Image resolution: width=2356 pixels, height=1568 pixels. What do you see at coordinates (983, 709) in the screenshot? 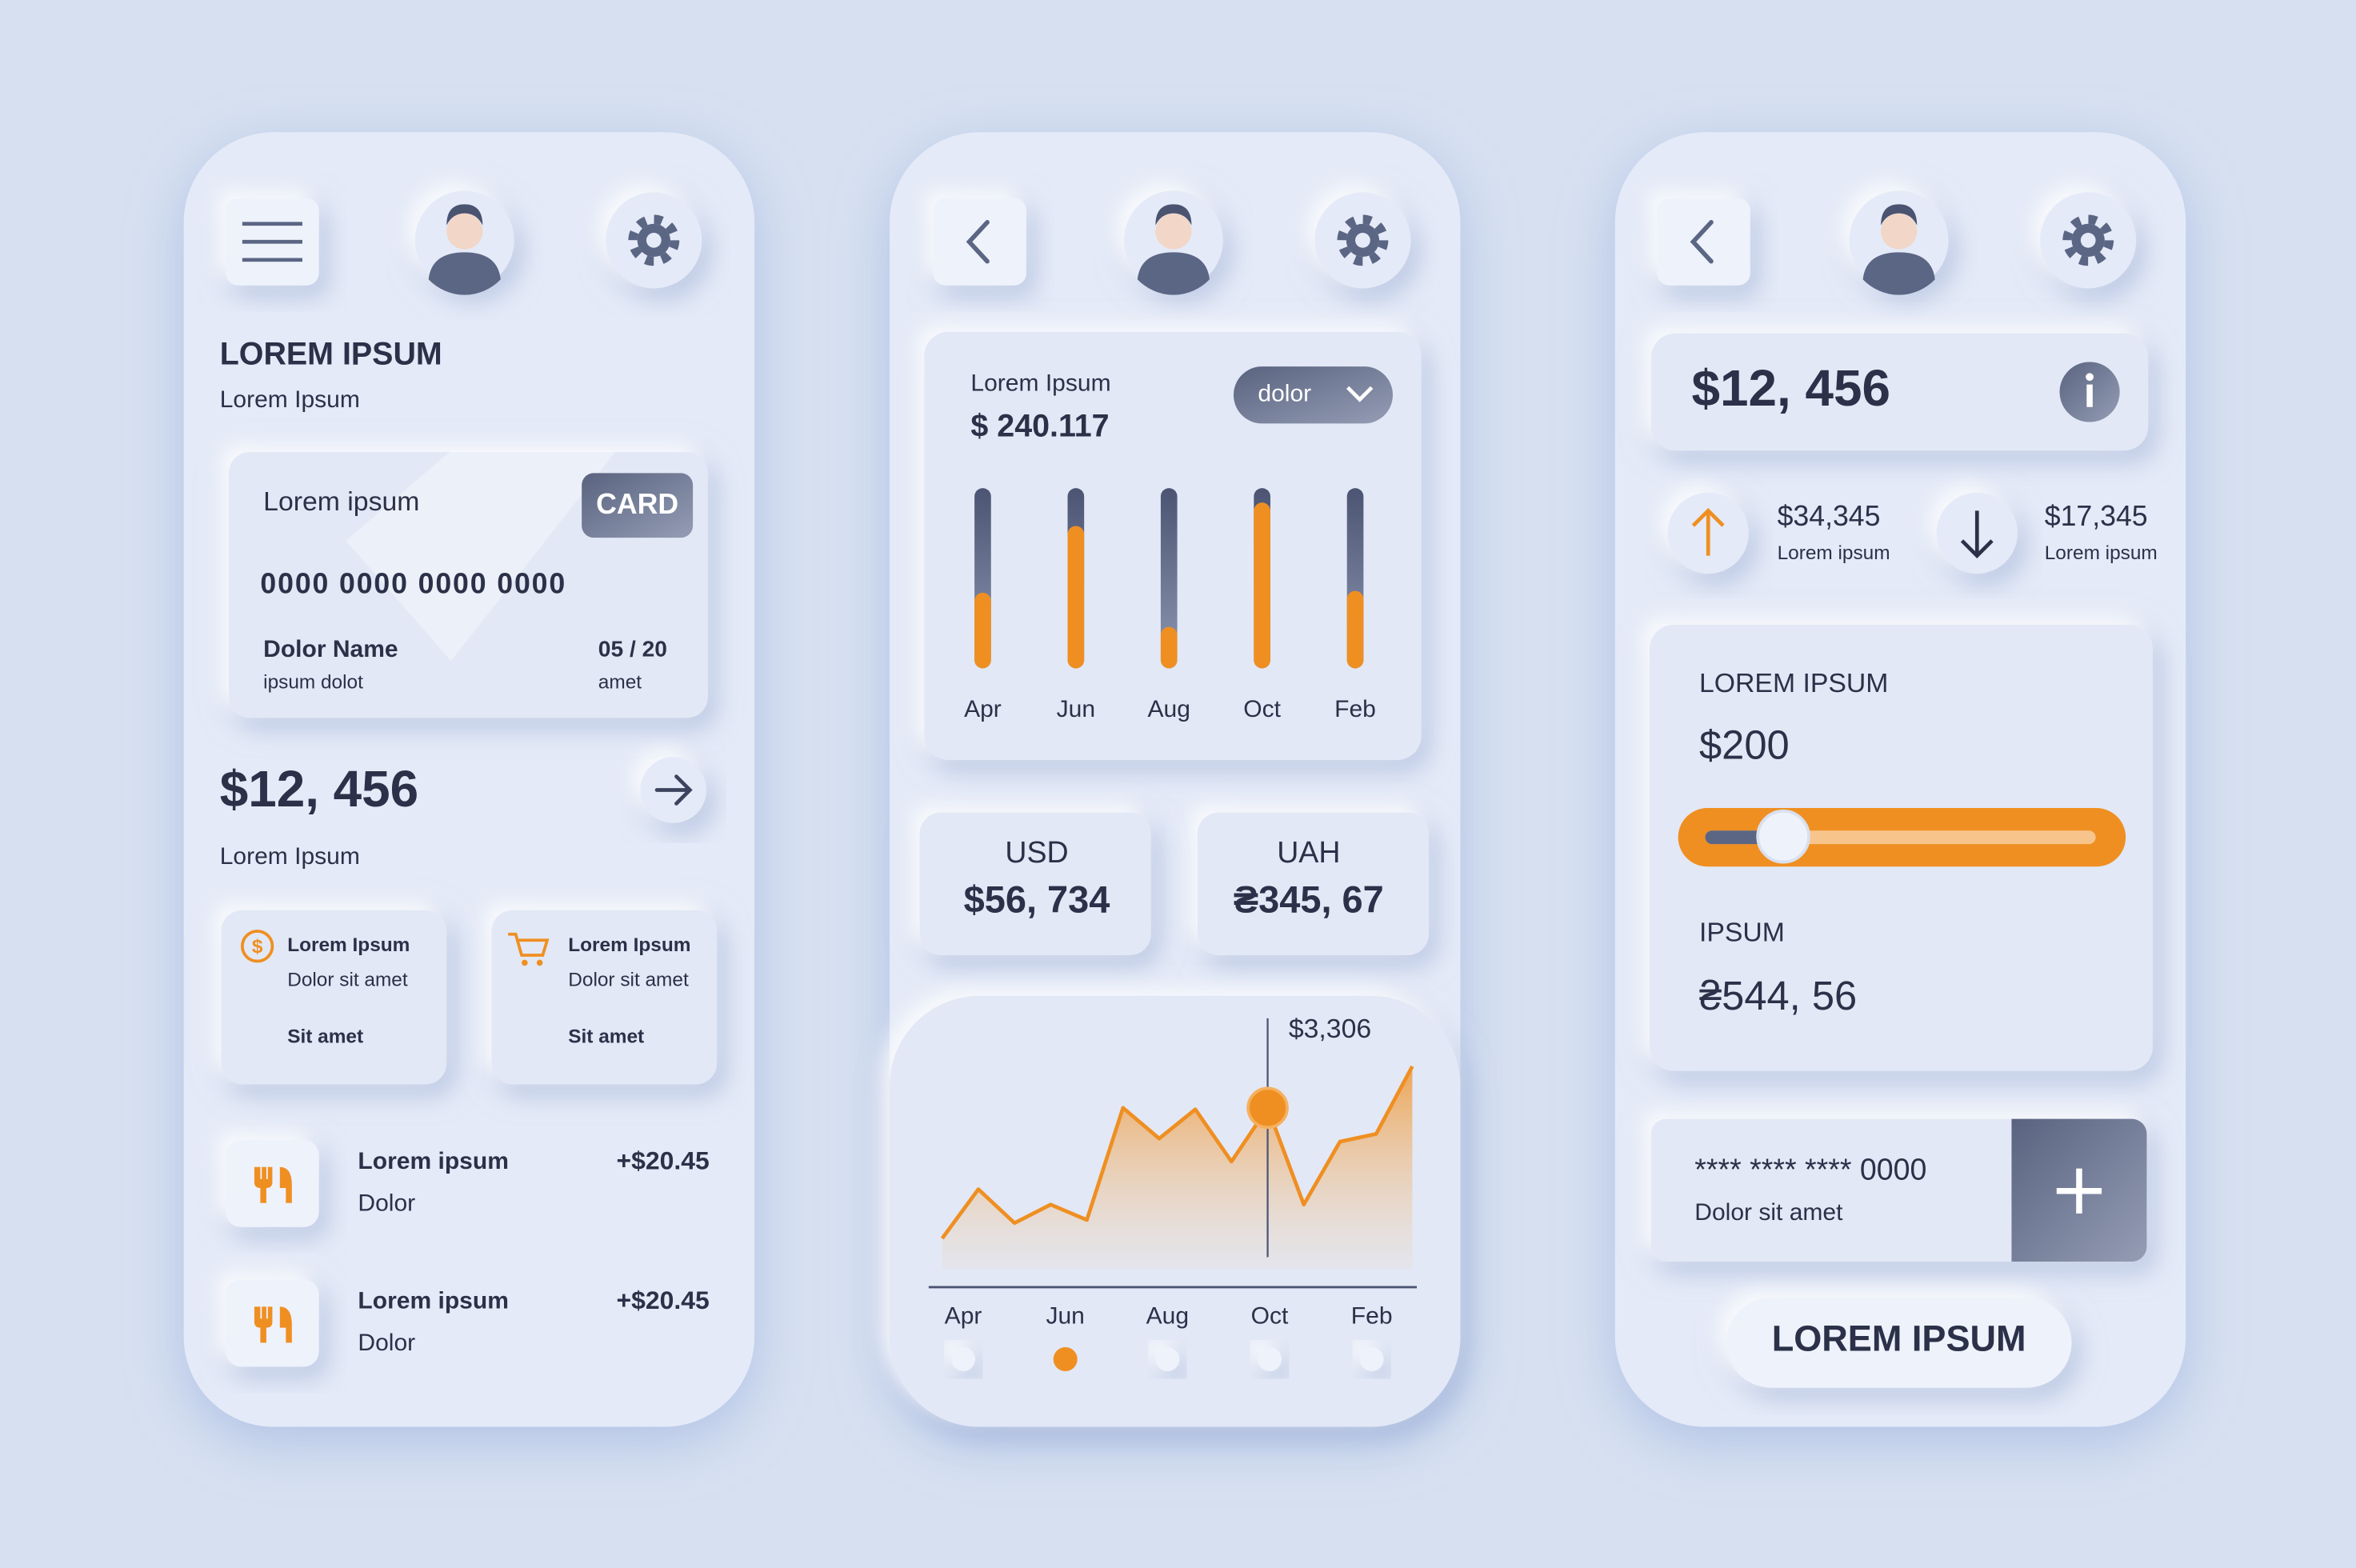
I see `bar-label: Apr` at bounding box center [983, 709].